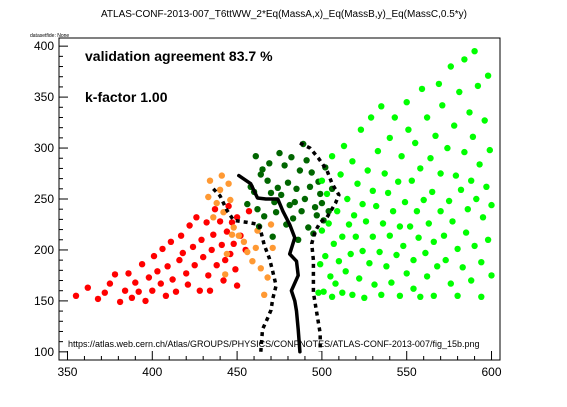 The width and height of the screenshot is (567, 407). What do you see at coordinates (237, 372) in the screenshot?
I see `x-tick-label: 450` at bounding box center [237, 372].